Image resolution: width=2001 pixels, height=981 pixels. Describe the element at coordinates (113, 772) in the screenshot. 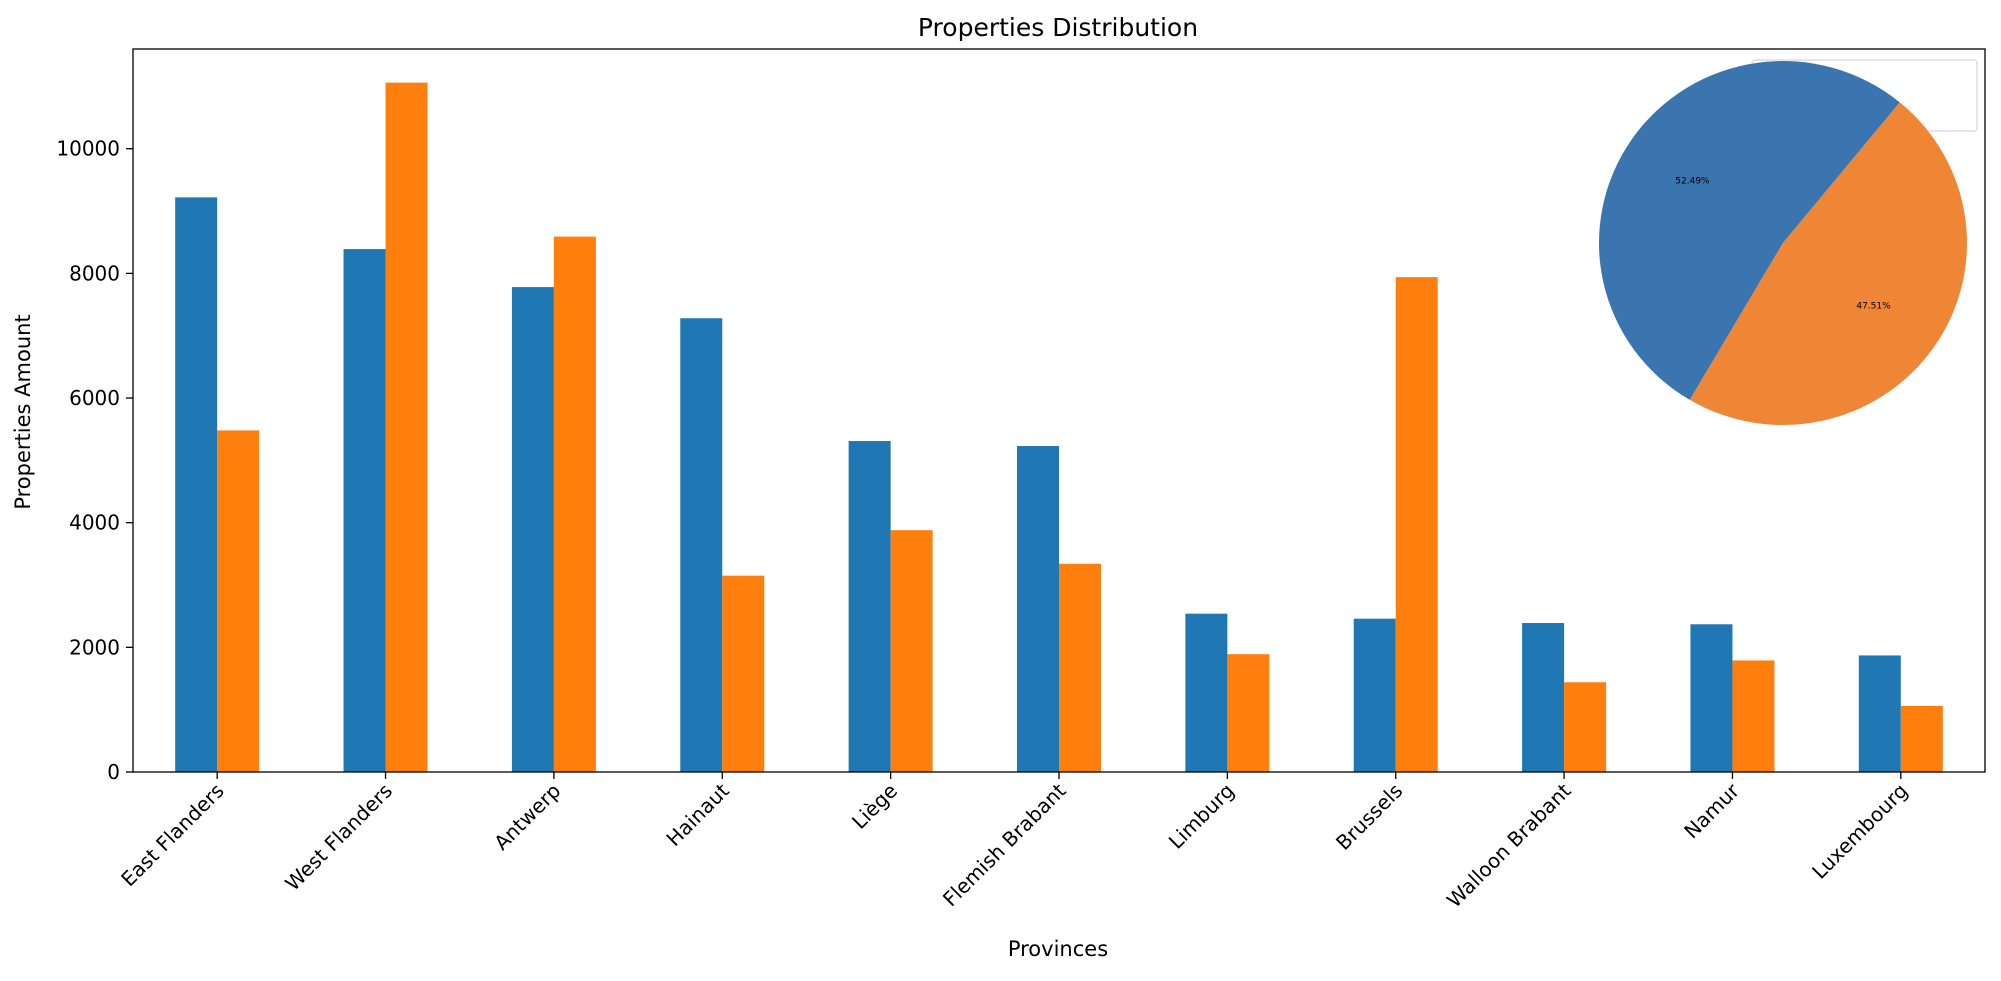

I see `y-tick-label: 0` at that location.